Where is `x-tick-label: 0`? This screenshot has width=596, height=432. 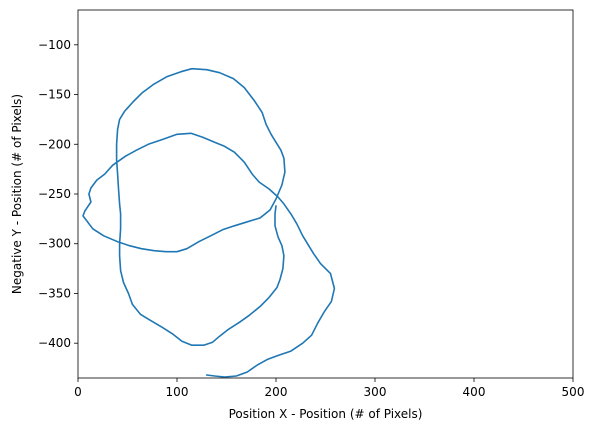
x-tick-label: 0 is located at coordinates (78, 392).